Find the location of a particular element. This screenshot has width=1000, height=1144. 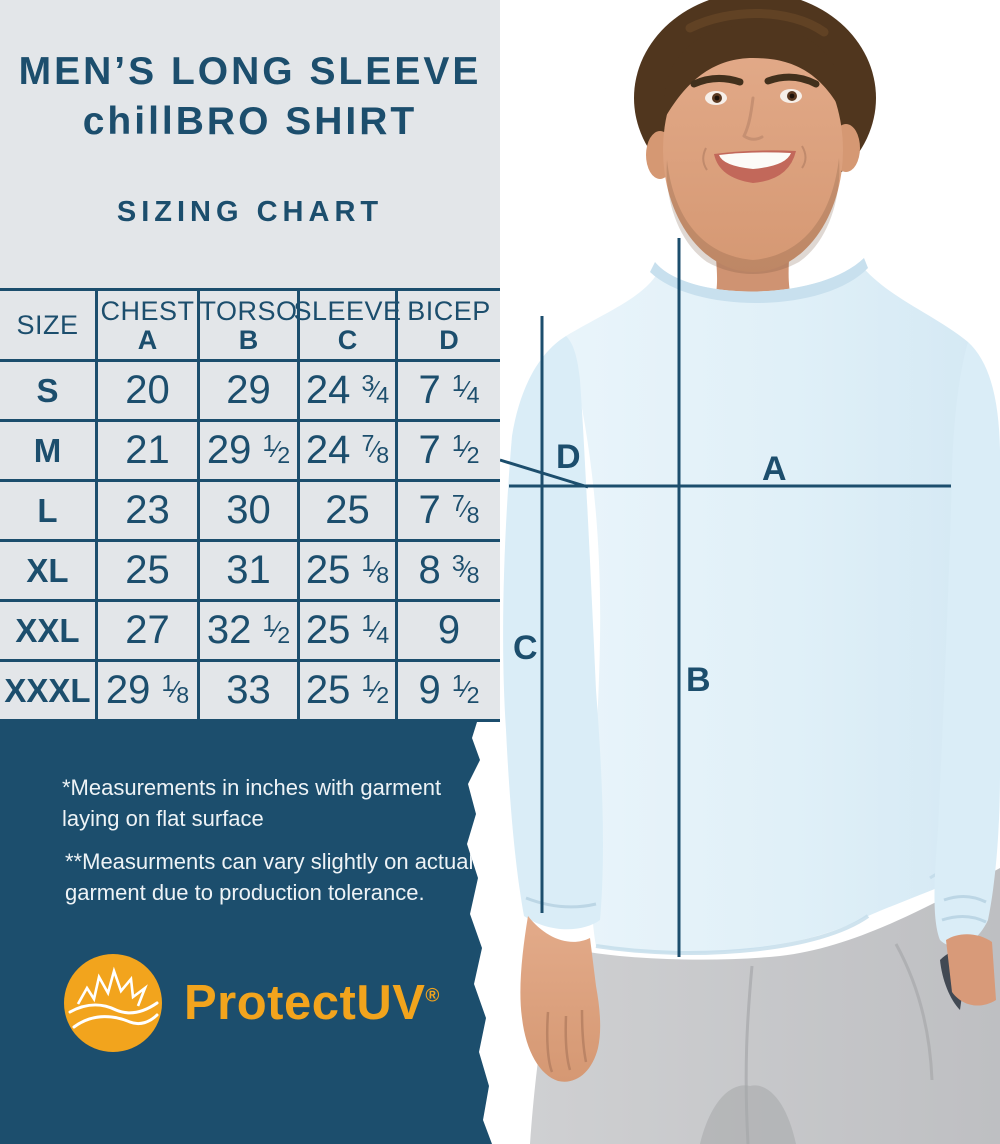

value-cell: 25 1⁄4 is located at coordinates (349, 630).